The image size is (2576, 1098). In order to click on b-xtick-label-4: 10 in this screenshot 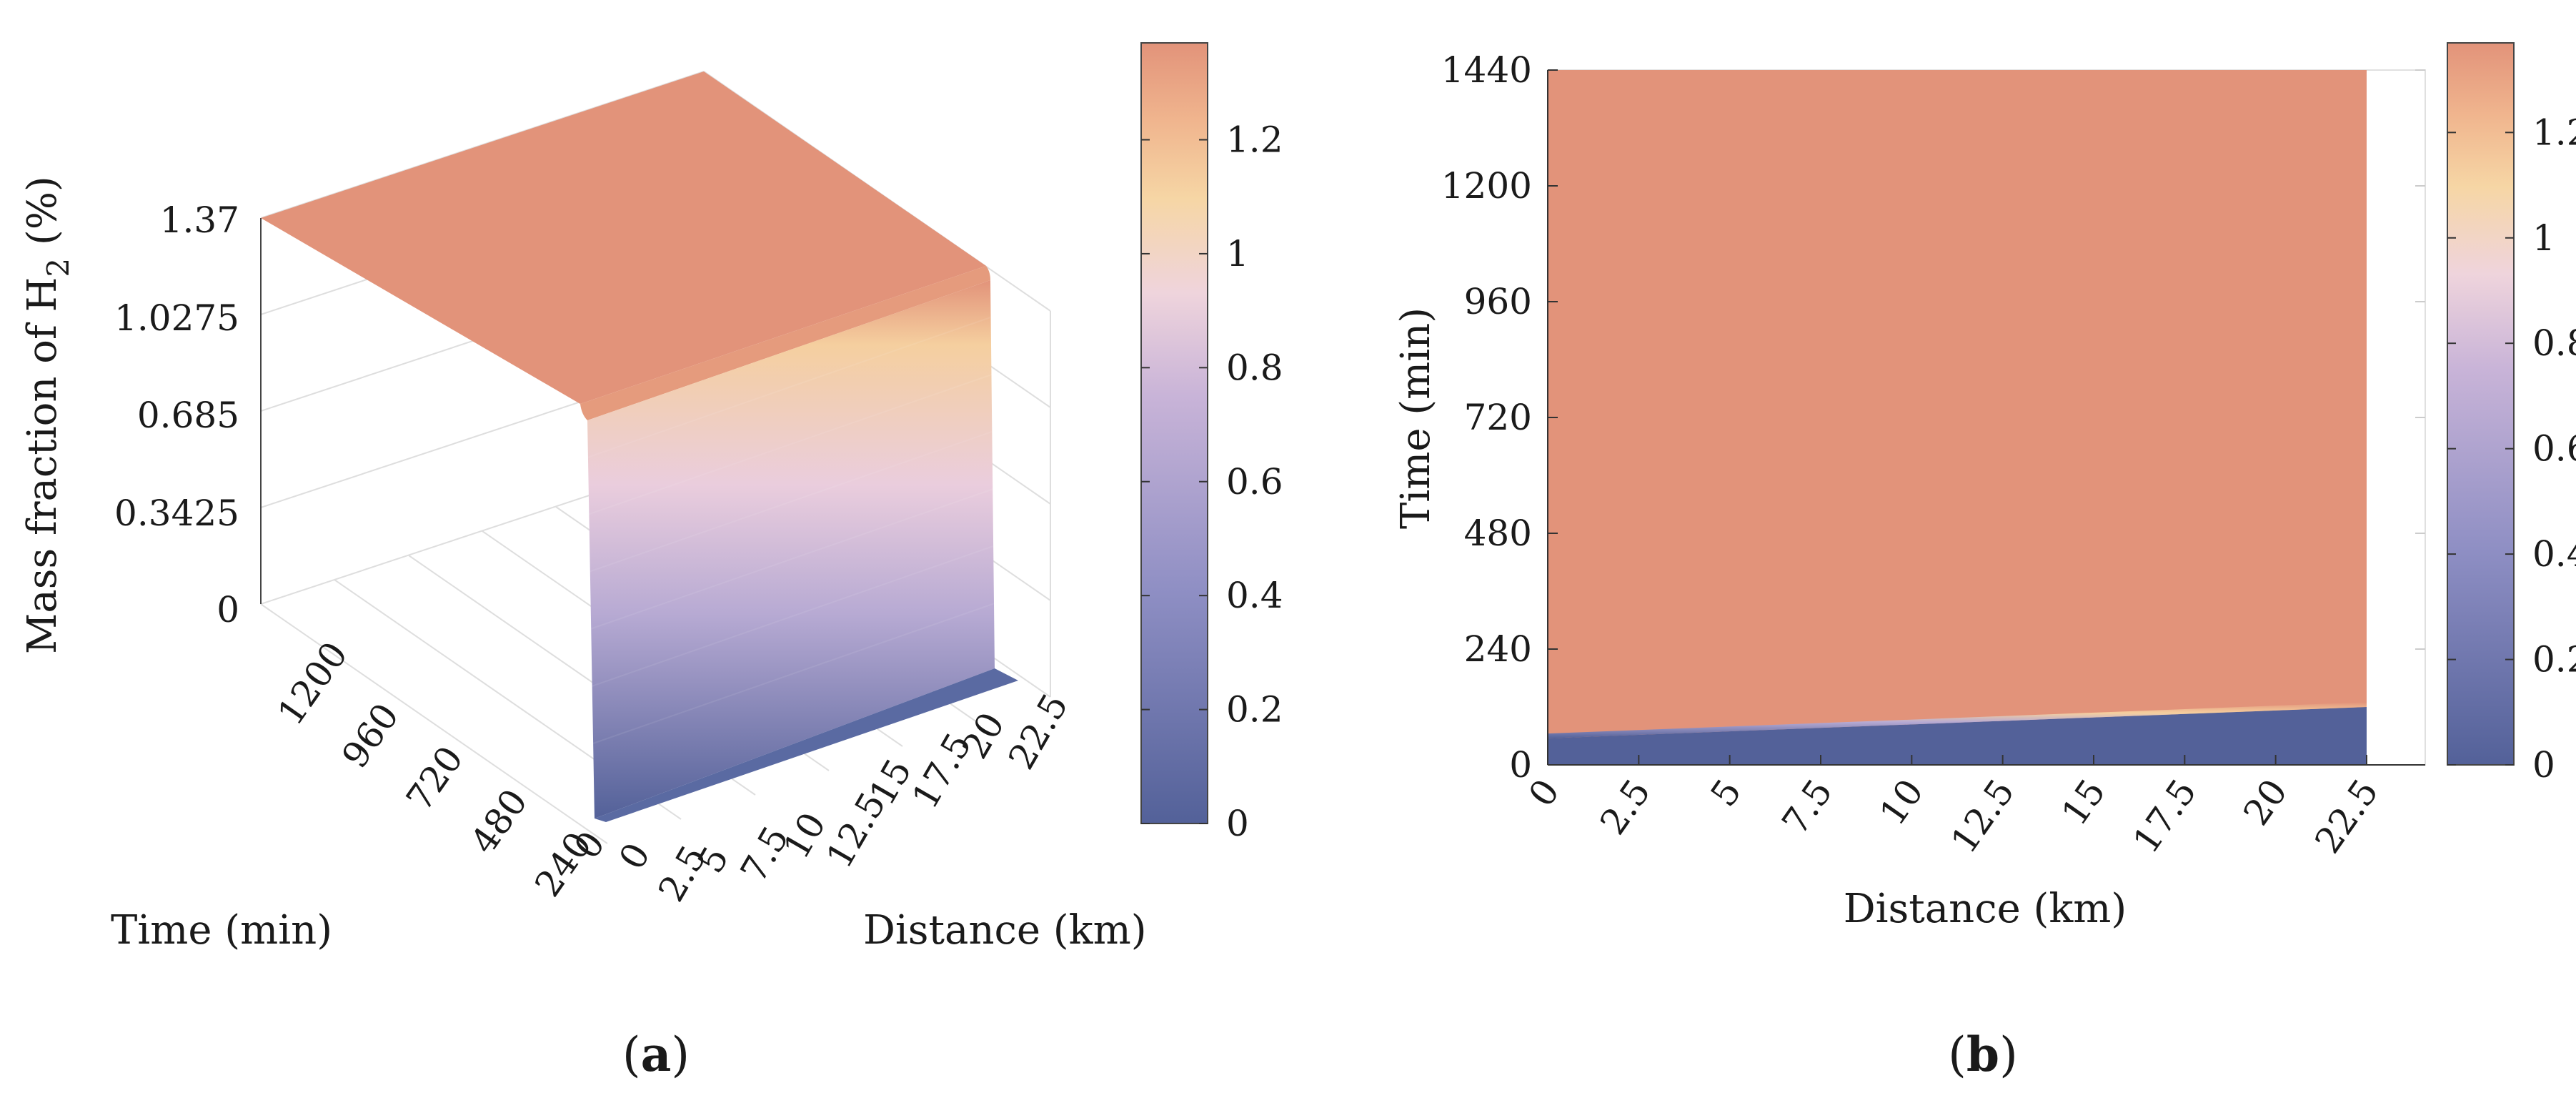, I will do `click(1901, 802)`.